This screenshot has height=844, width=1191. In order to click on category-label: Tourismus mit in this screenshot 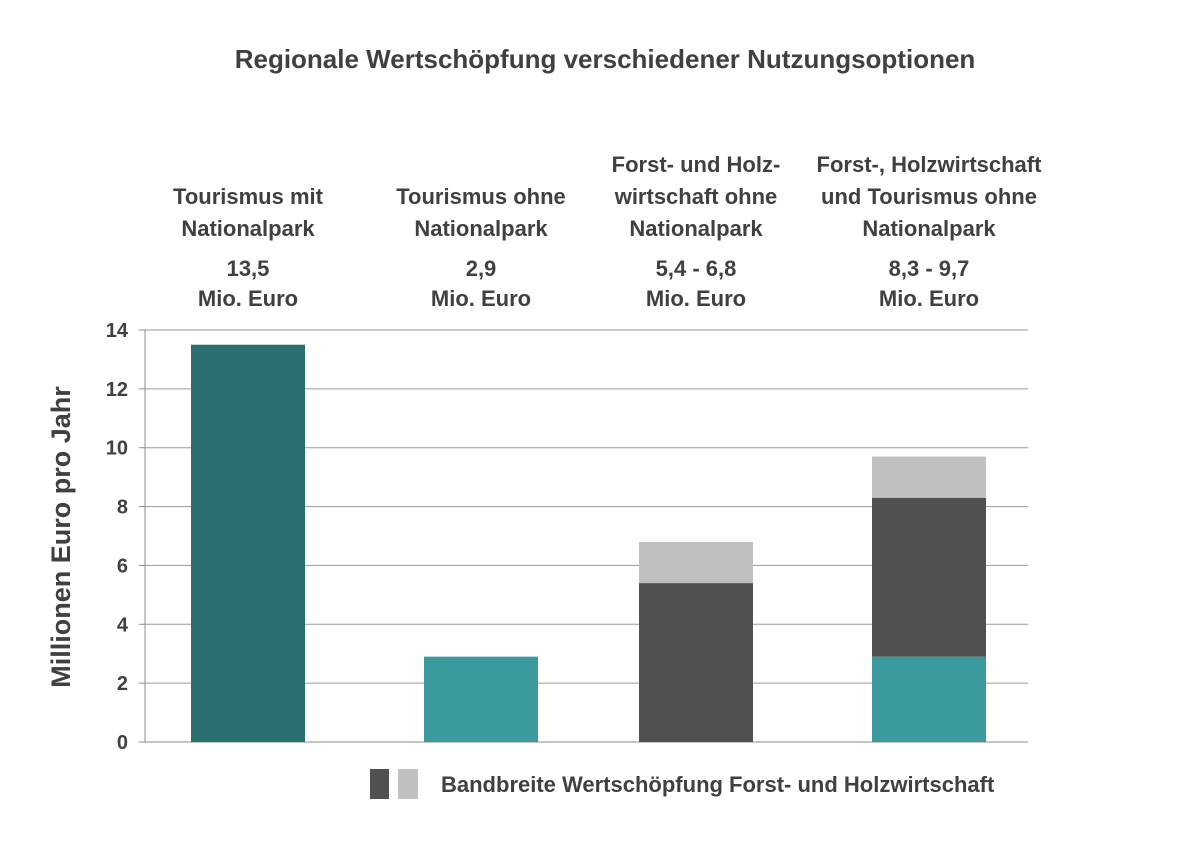, I will do `click(248, 196)`.